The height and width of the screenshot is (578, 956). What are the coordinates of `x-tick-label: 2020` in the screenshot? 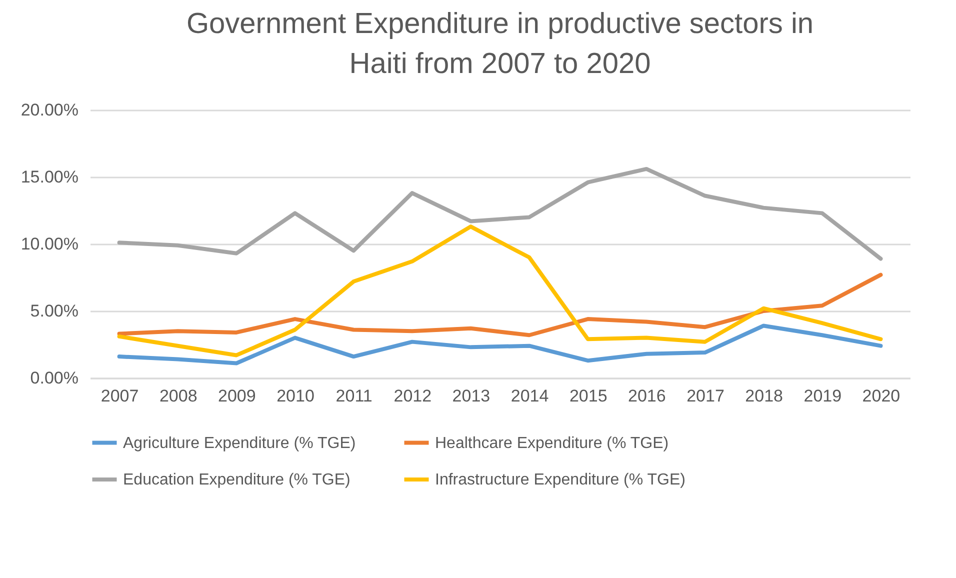 It's located at (881, 396).